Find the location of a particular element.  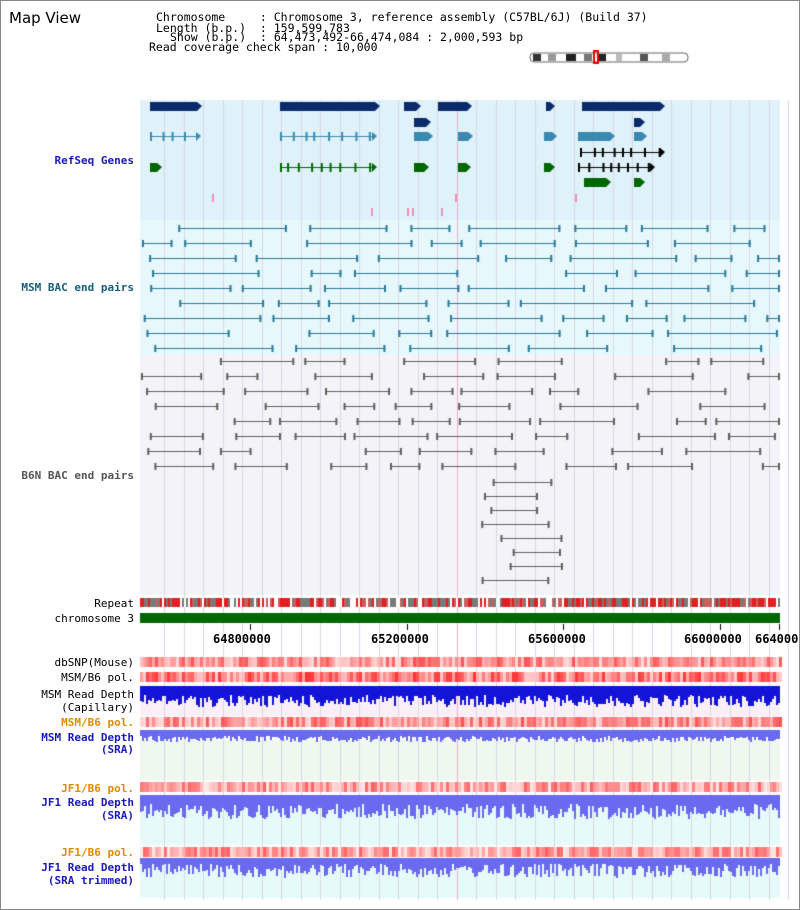

track-label-msm-depth-cap-sub: (Capillary) is located at coordinates (97, 707).